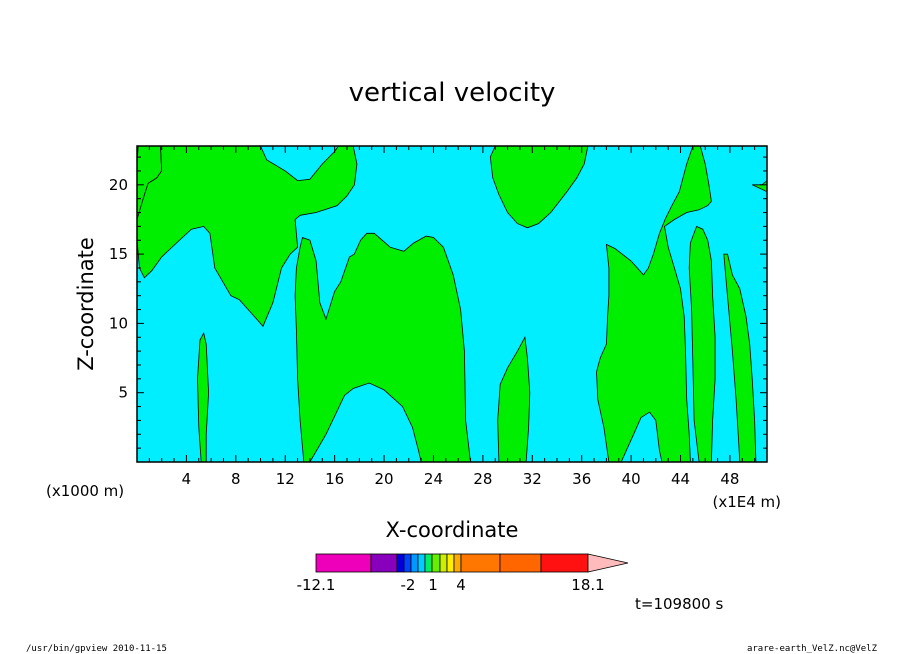  What do you see at coordinates (118, 185) in the screenshot?
I see `y-tick-label: 20` at bounding box center [118, 185].